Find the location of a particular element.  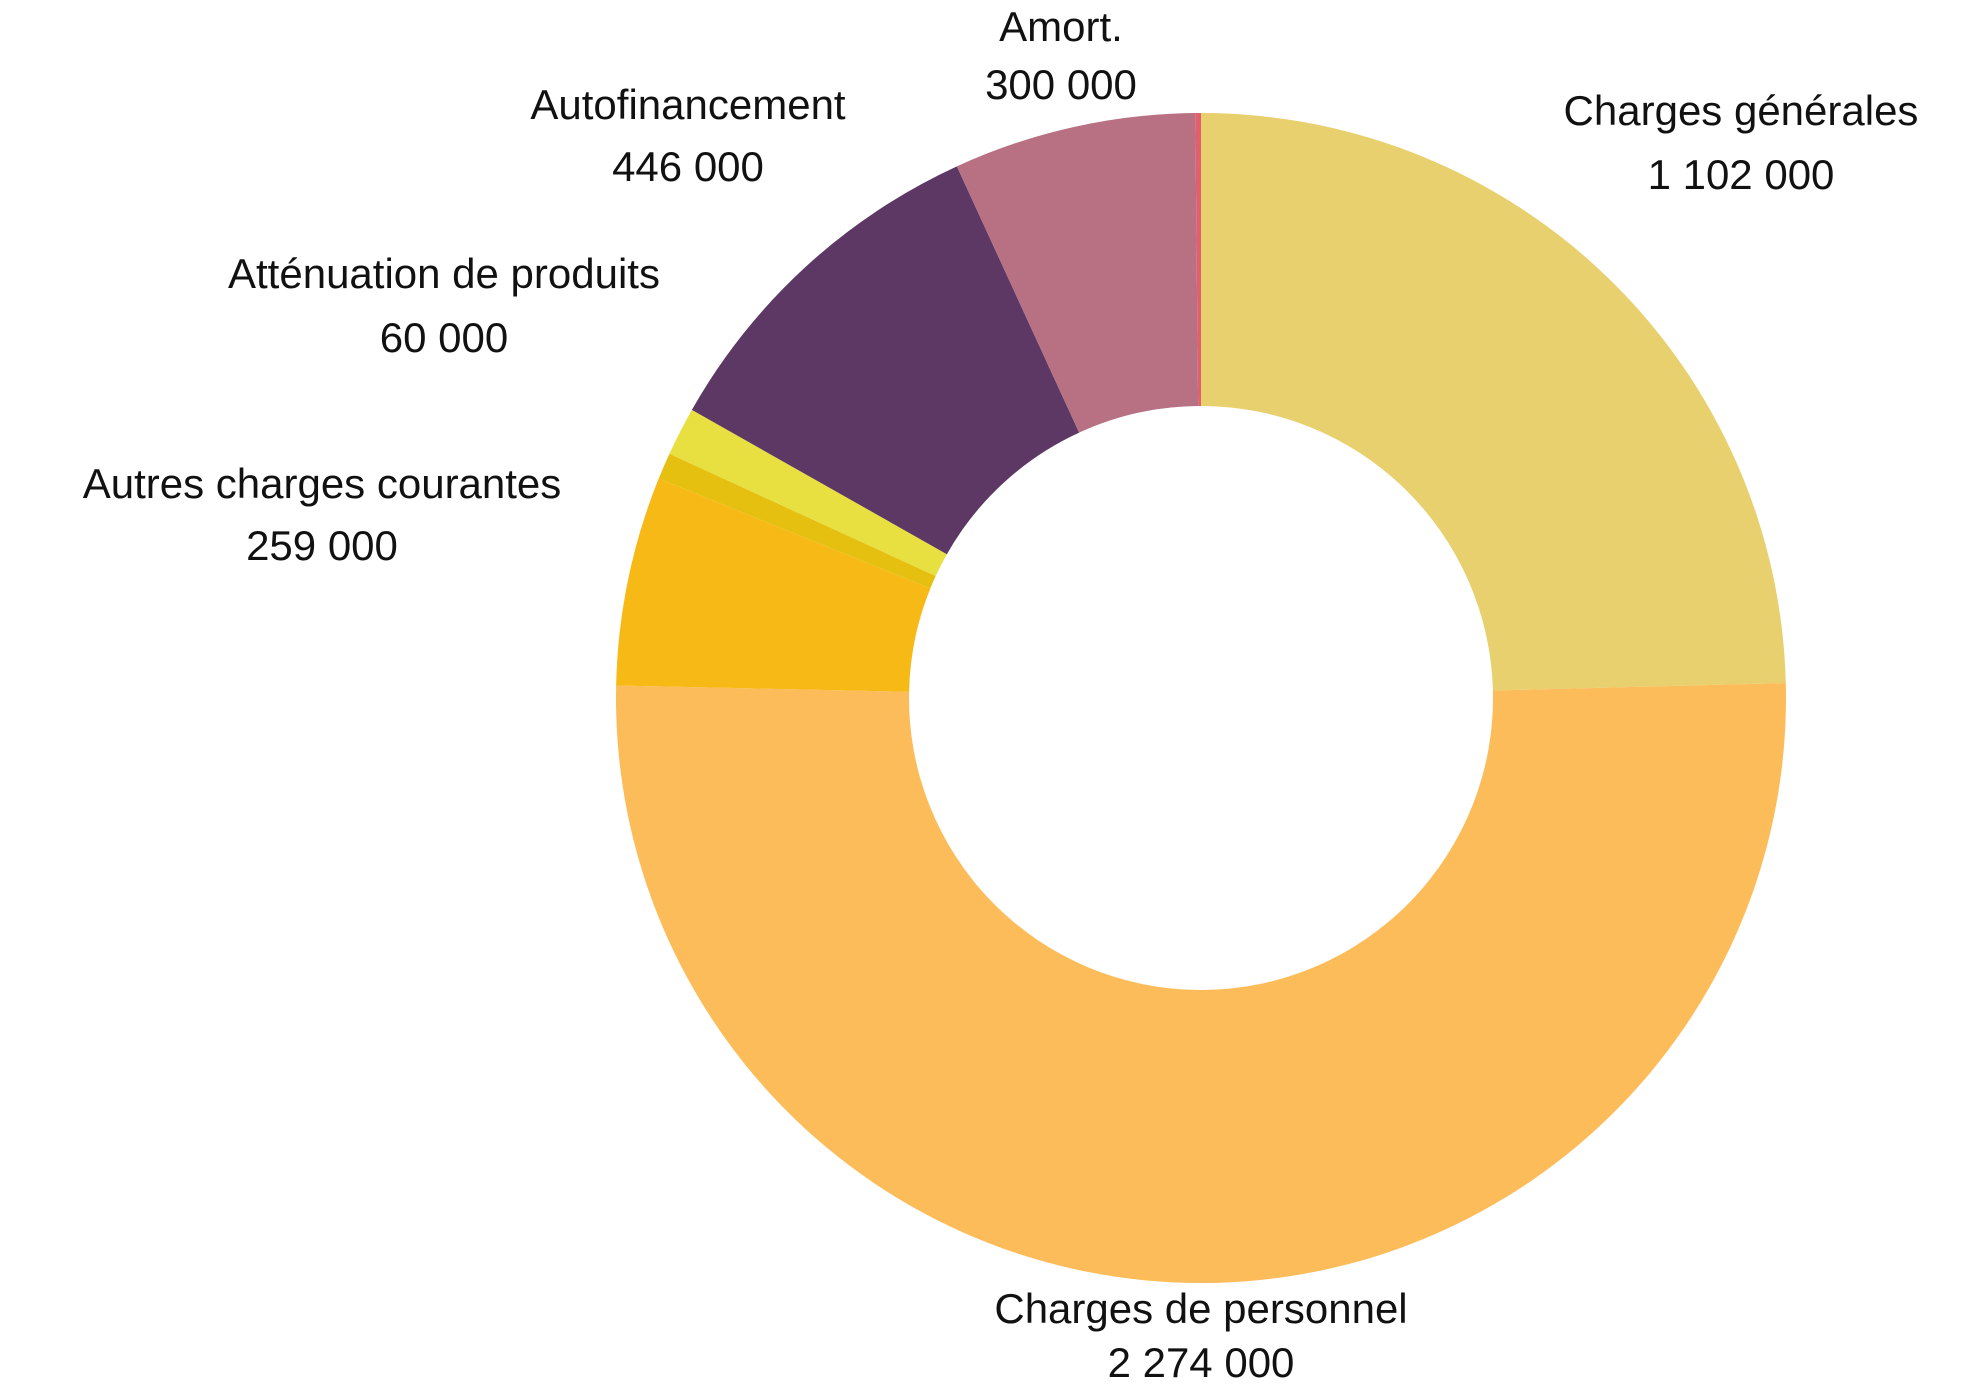

segment-value: 60 000 is located at coordinates (444, 337).